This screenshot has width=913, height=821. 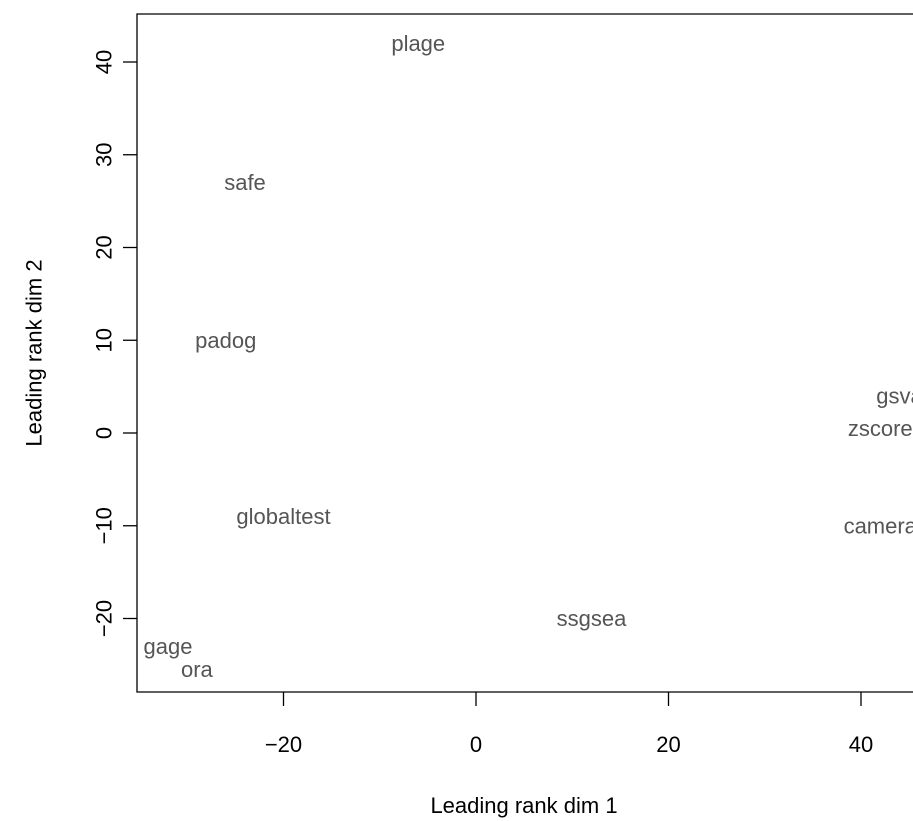 I want to click on point-label-globaltest: globaltest, so click(x=283, y=516).